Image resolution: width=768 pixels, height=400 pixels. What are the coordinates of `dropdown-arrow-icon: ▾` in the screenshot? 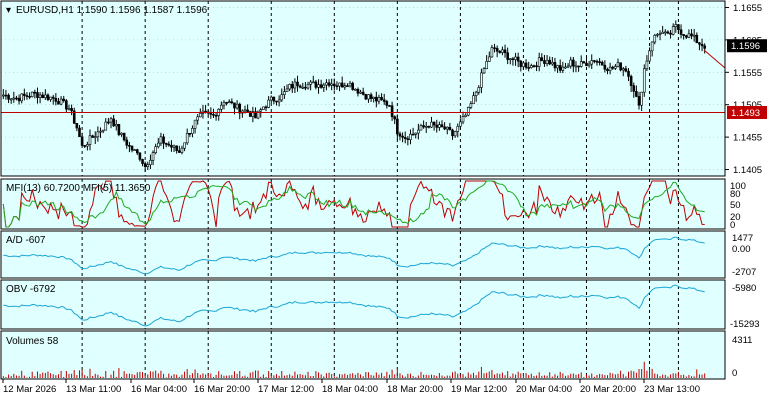 It's located at (8, 10).